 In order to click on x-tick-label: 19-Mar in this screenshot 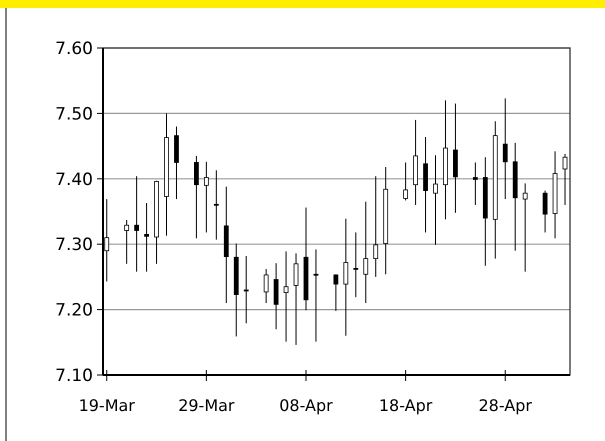, I will do `click(107, 405)`.